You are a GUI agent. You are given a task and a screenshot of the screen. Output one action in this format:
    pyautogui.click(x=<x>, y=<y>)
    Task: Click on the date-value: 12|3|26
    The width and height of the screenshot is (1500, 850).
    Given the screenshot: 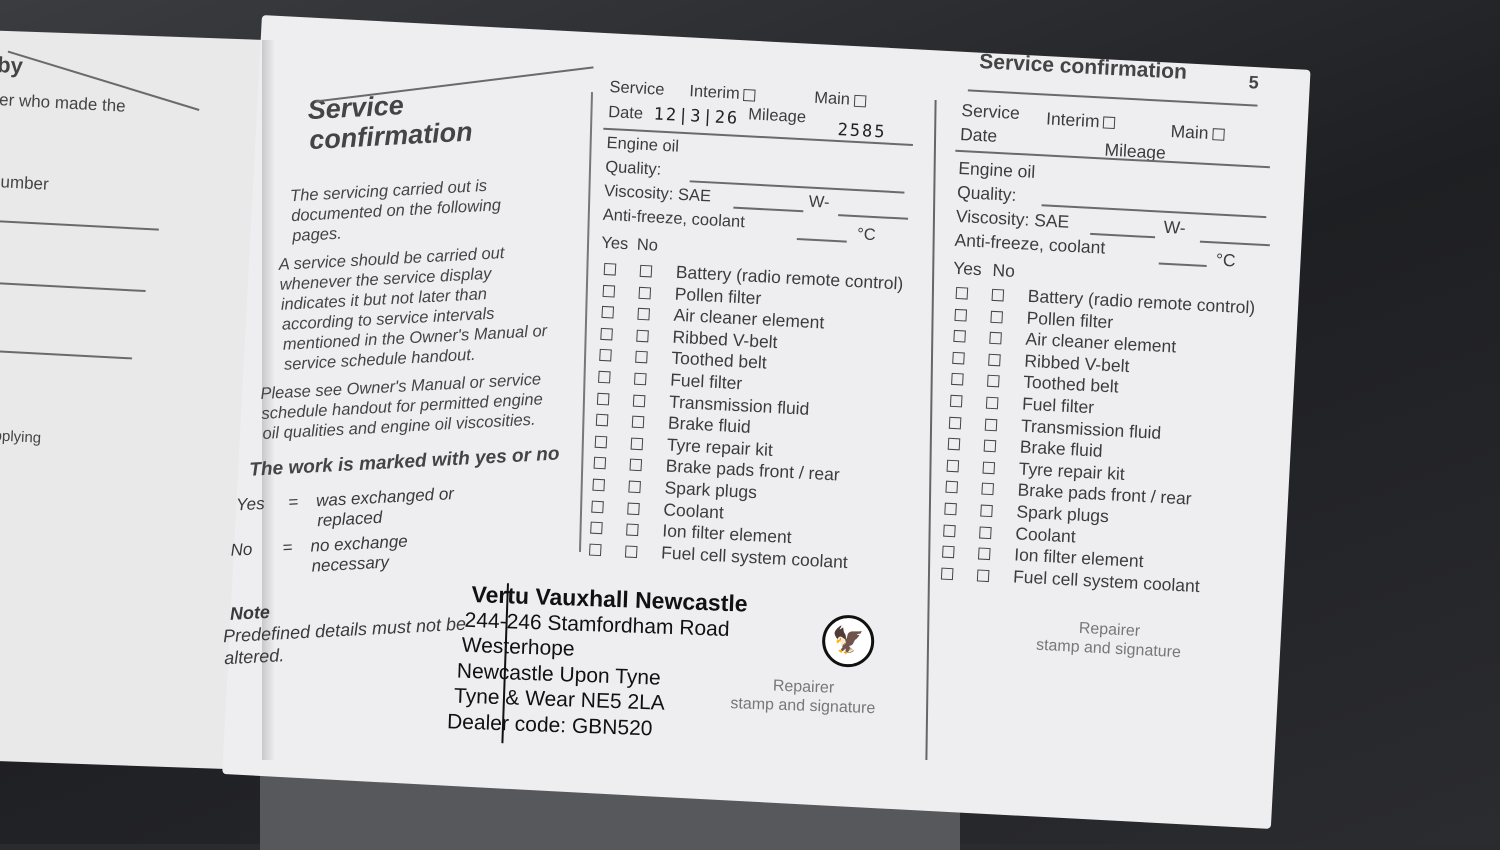 What is the action you would take?
    pyautogui.click(x=696, y=116)
    